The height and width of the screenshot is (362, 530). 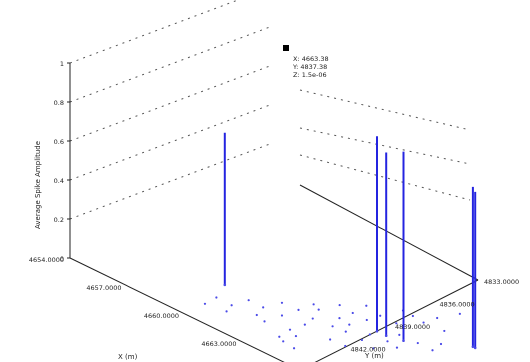 What do you see at coordinates (59, 220) in the screenshot?
I see `z-tick-label: 0.2` at bounding box center [59, 220].